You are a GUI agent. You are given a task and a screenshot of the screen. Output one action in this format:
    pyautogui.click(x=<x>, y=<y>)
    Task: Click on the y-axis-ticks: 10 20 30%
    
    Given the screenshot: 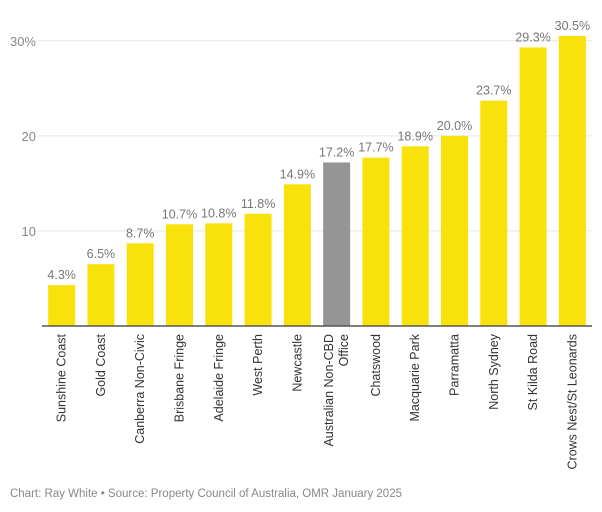 What is the action you would take?
    pyautogui.click(x=23, y=136)
    